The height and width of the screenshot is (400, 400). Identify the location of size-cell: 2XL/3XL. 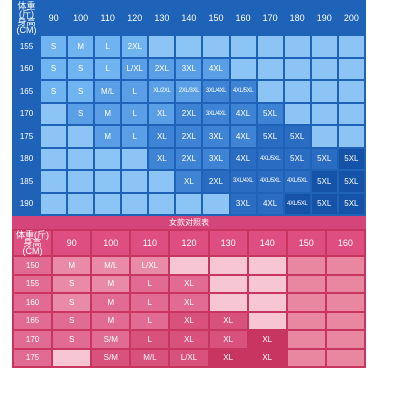
(189, 91).